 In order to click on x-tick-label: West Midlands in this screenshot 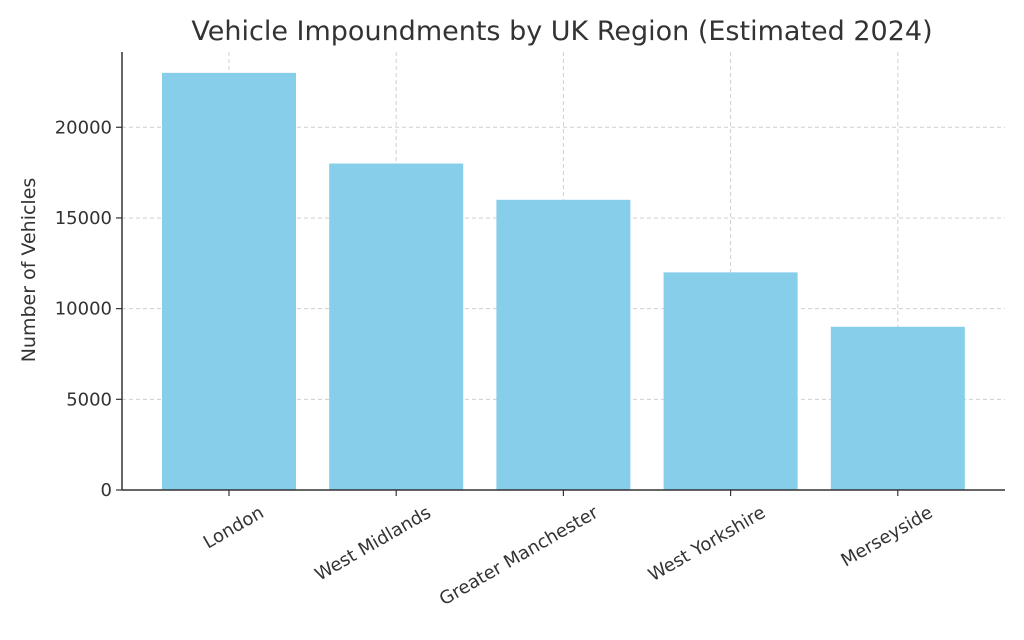, I will do `click(372, 543)`.